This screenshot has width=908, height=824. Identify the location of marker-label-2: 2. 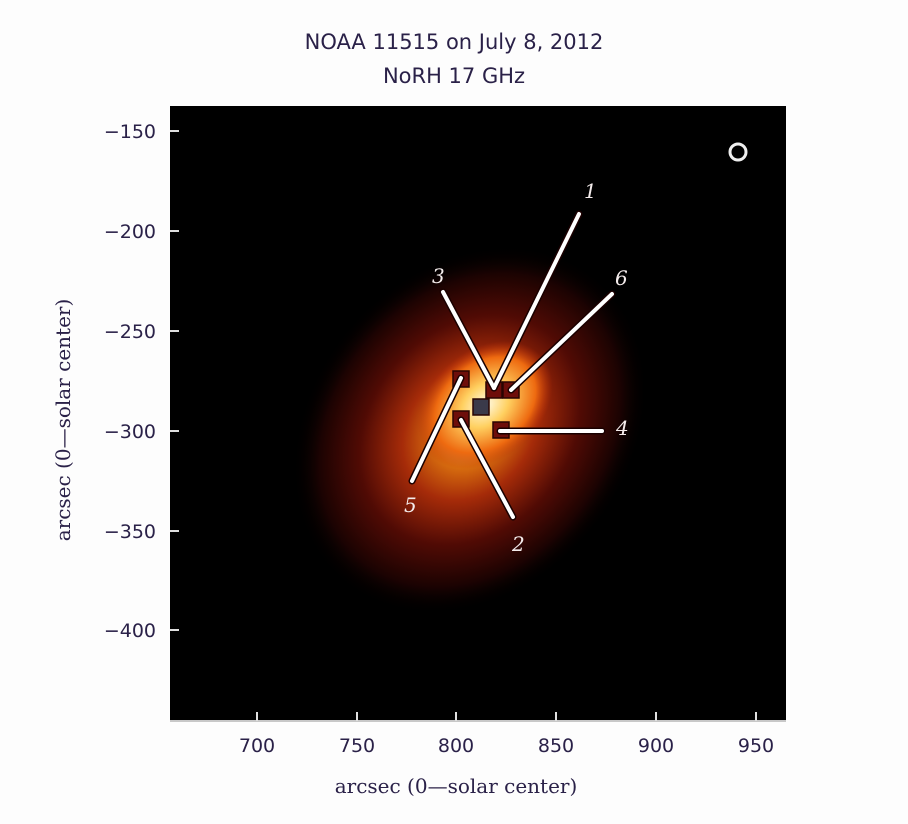
(518, 544).